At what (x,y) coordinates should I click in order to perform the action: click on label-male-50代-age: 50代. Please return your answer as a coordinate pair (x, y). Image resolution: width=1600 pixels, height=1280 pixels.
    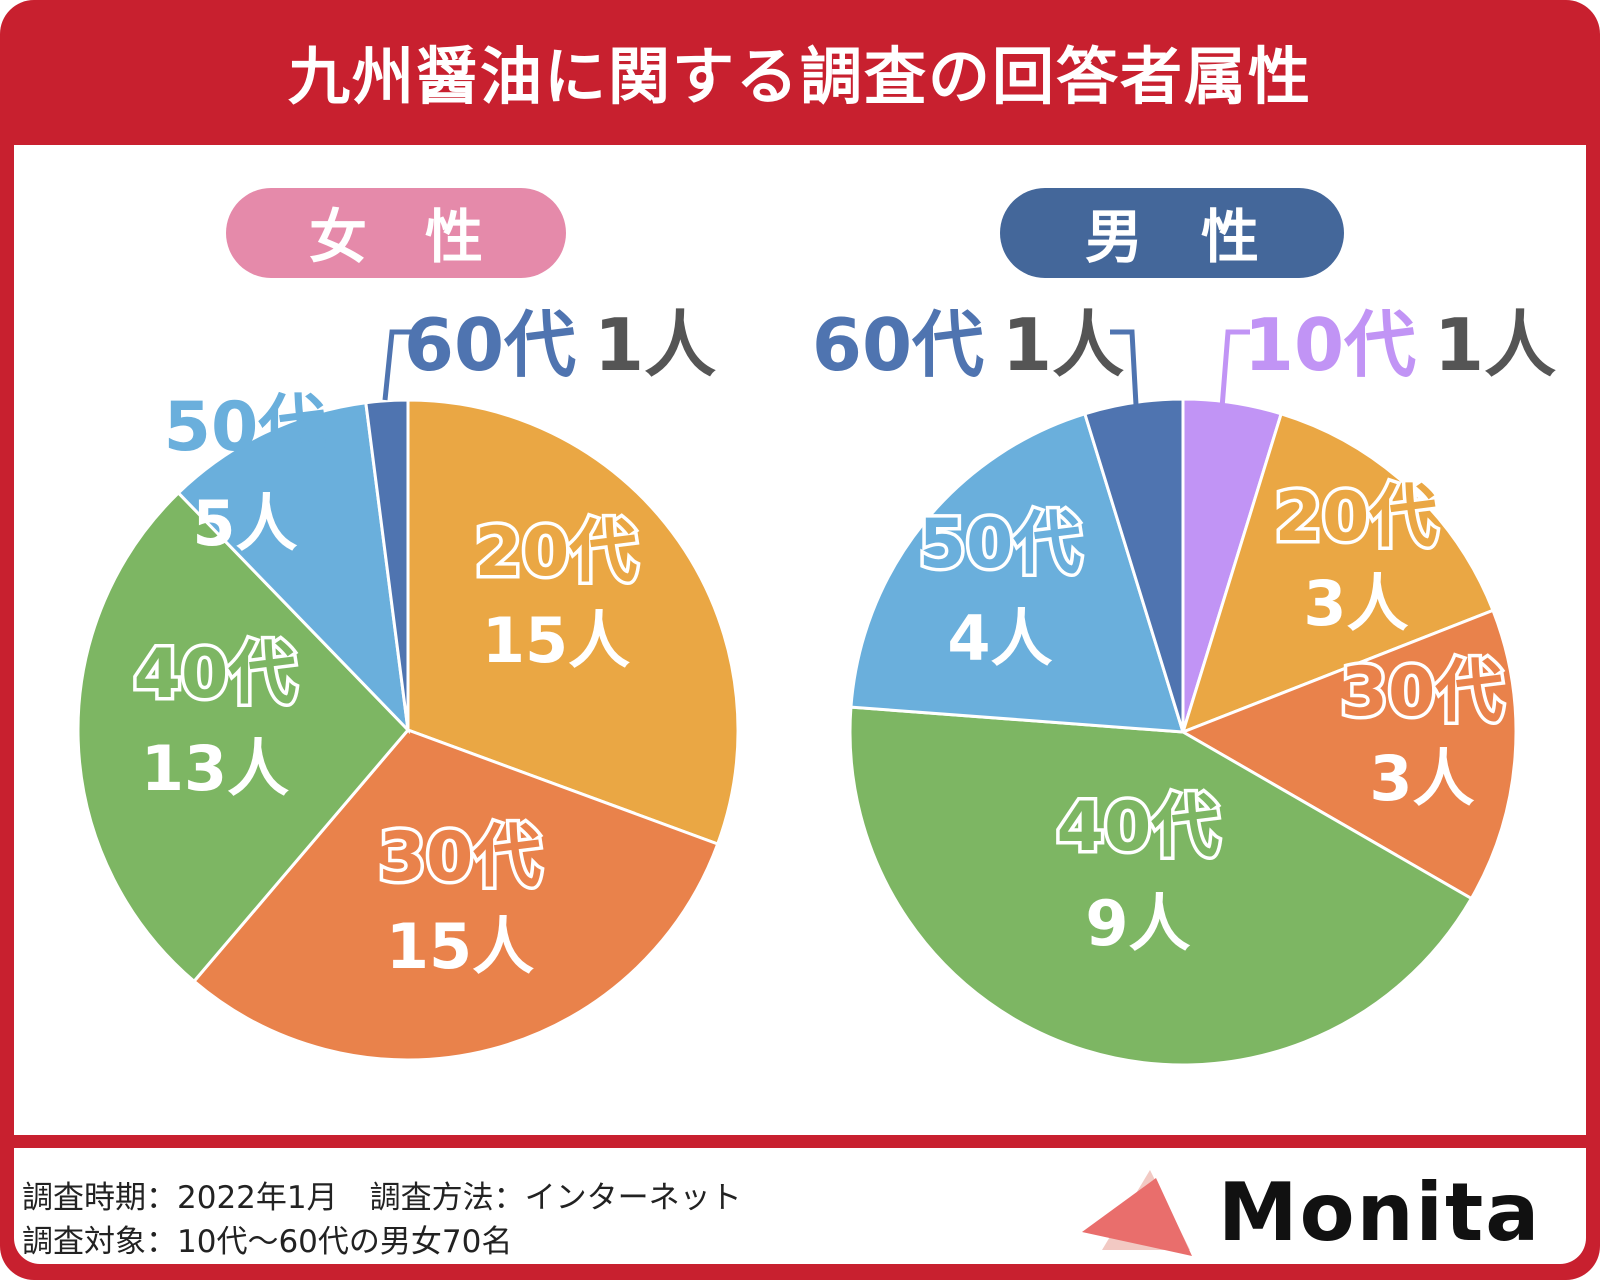
    Looking at the image, I should click on (1000, 544).